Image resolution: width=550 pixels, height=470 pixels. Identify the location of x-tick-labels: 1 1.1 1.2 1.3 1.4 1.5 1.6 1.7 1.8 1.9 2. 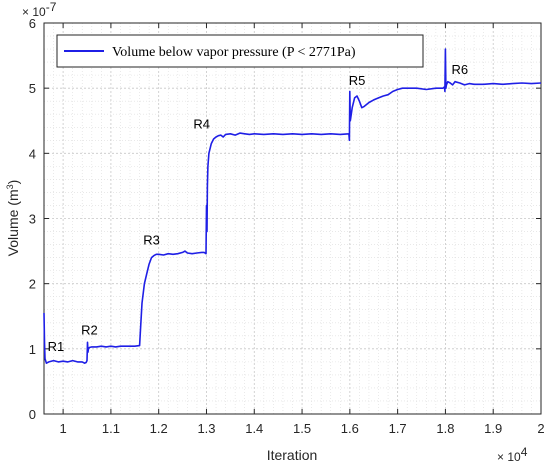
(301, 428).